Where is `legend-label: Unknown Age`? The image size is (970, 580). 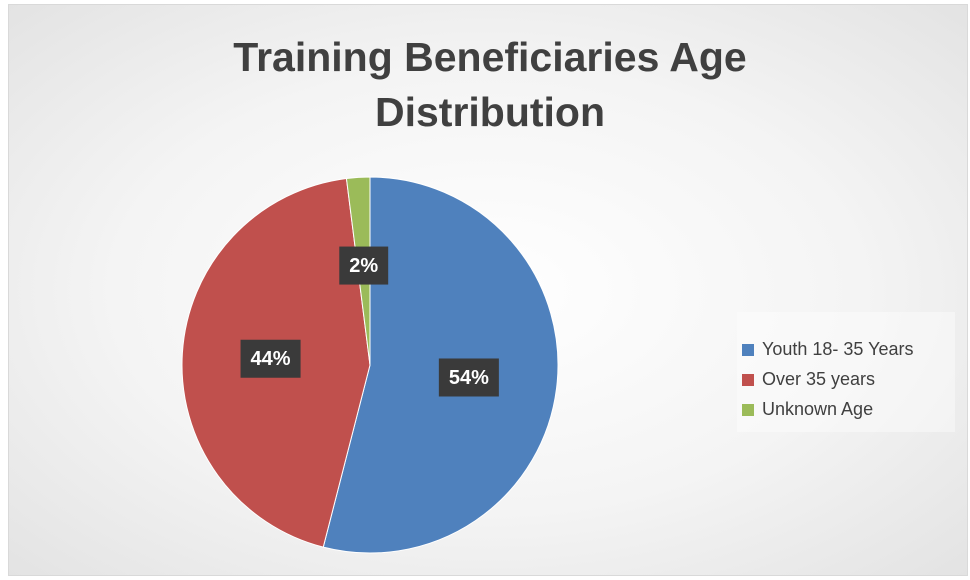
legend-label: Unknown Age is located at coordinates (817, 409).